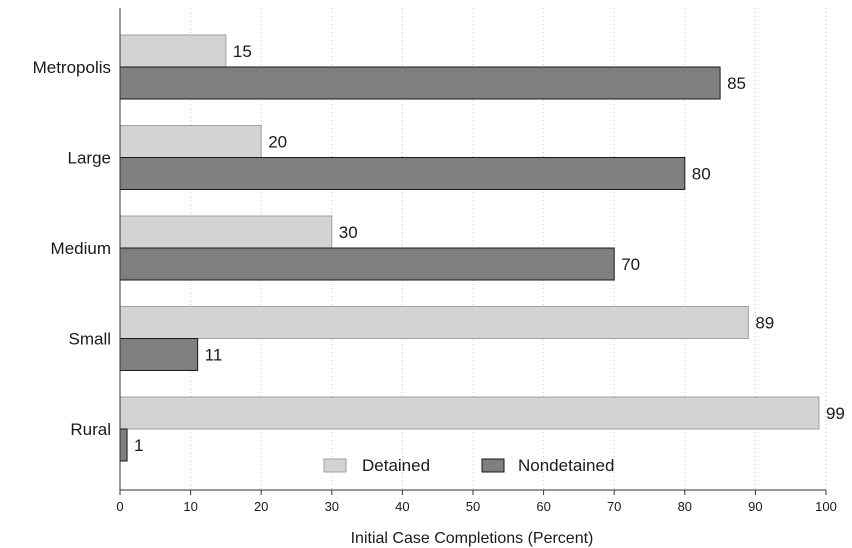 The height and width of the screenshot is (548, 852). What do you see at coordinates (755, 506) in the screenshot?
I see `tick-label-90: 90` at bounding box center [755, 506].